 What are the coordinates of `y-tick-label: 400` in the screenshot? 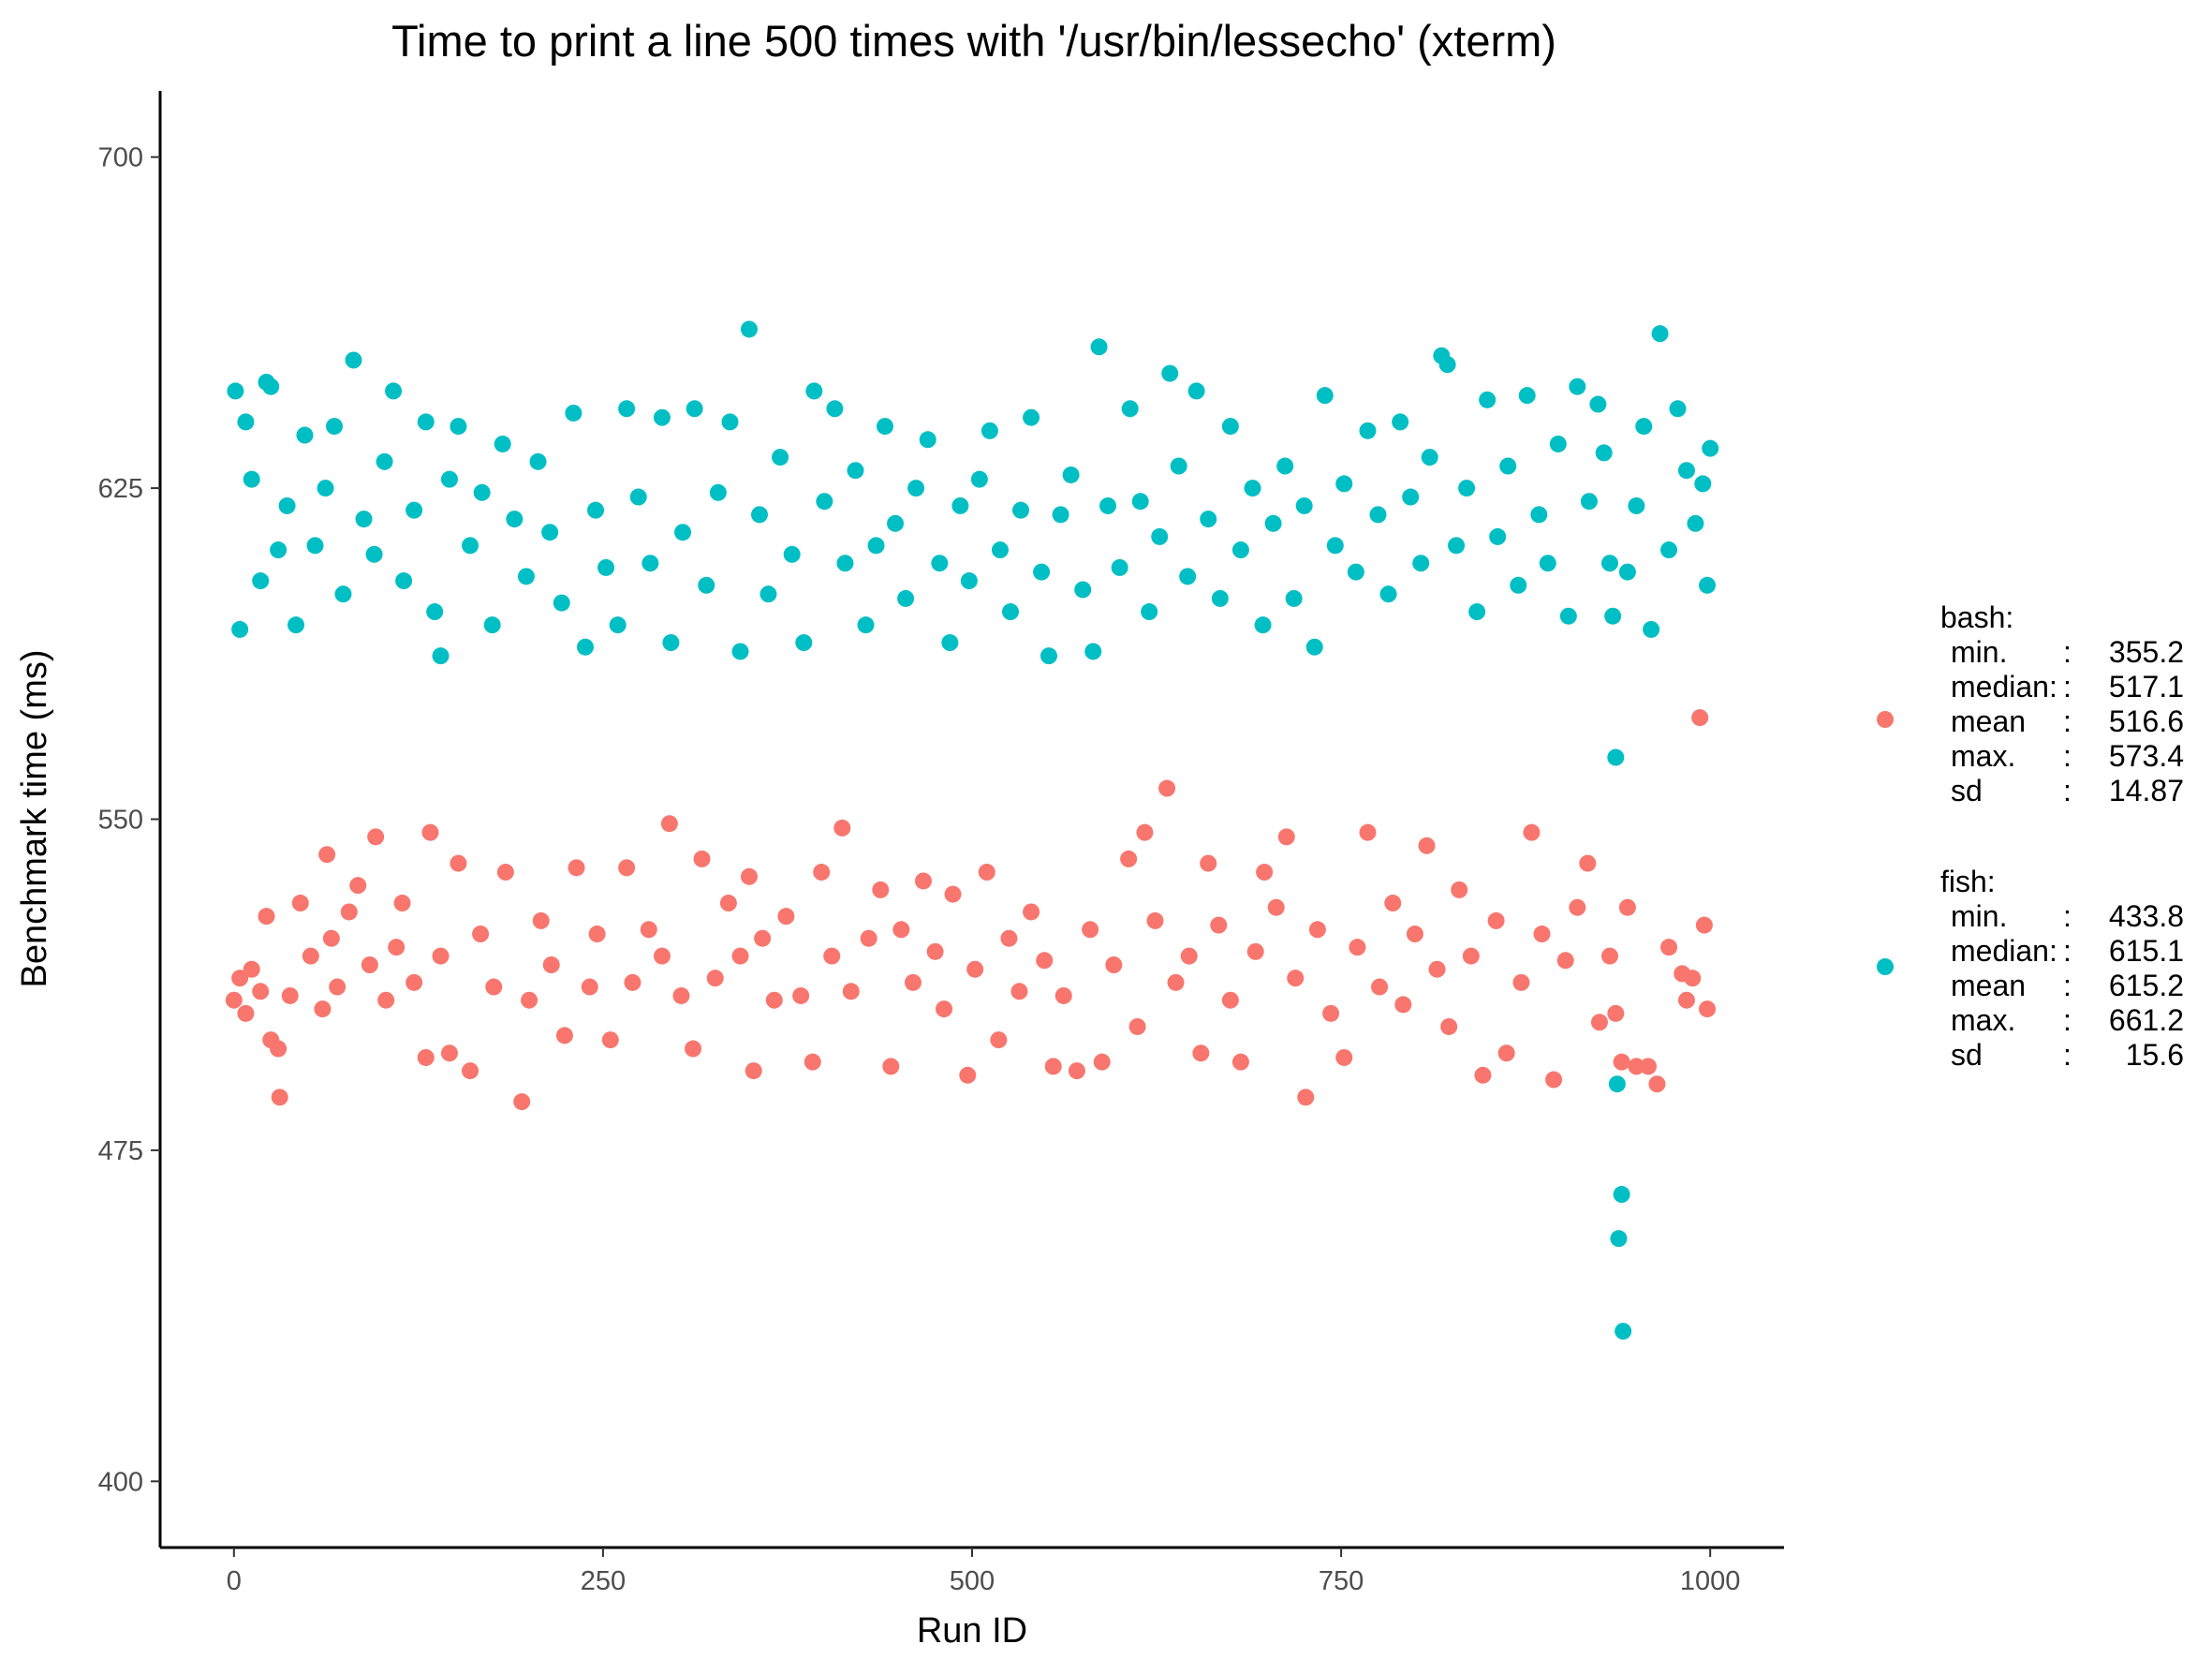 It's located at (120, 1482).